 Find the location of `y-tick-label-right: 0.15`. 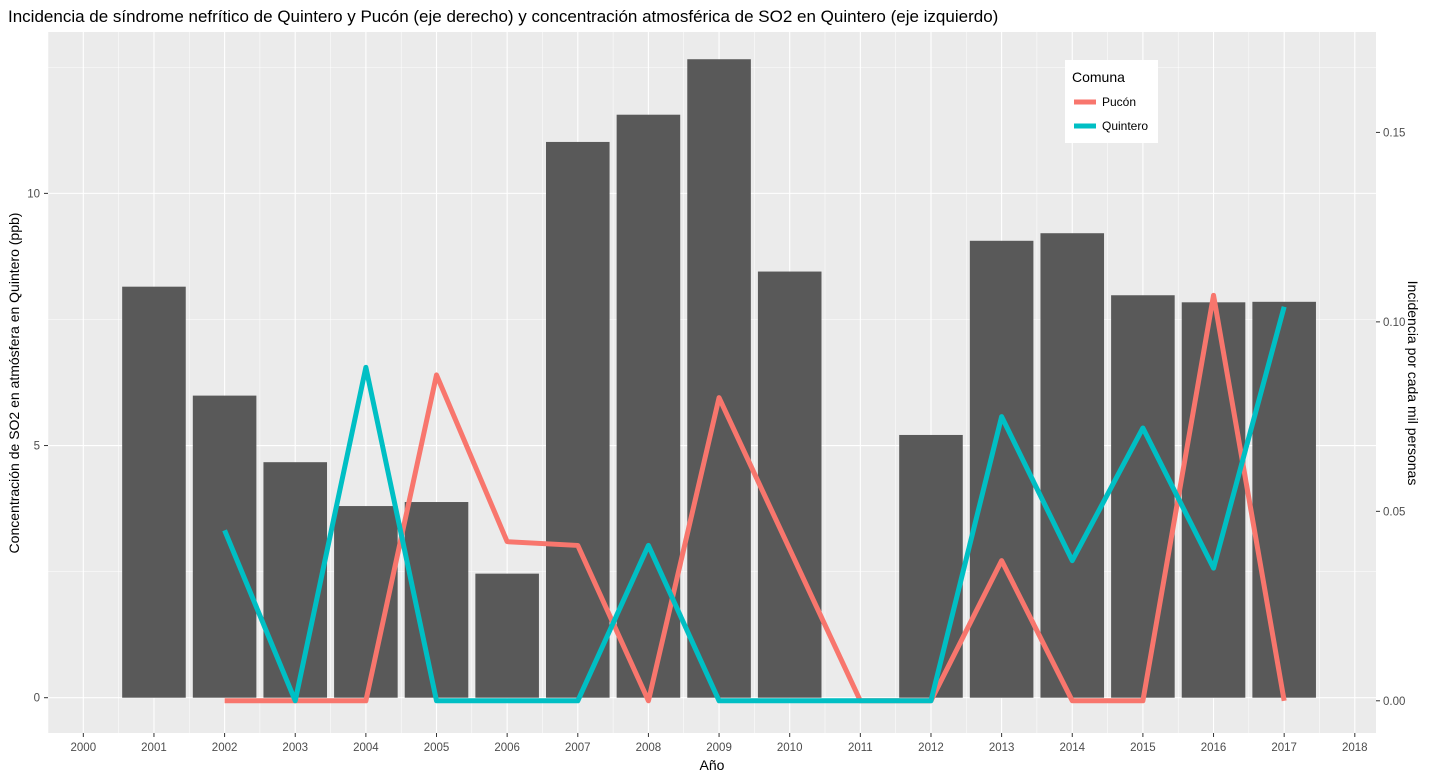

y-tick-label-right: 0.15 is located at coordinates (1394, 133).